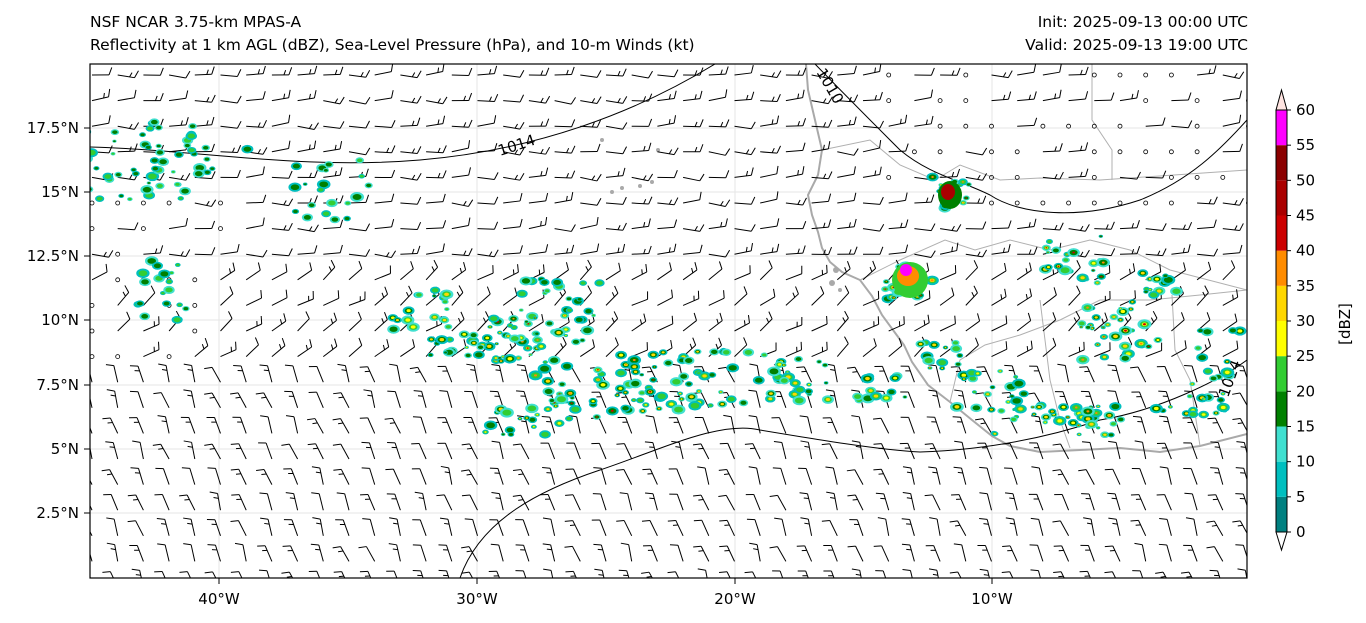 This screenshot has width=1366, height=623. What do you see at coordinates (1305, 462) in the screenshot?
I see `colorbar-tick-10: 10` at bounding box center [1305, 462].